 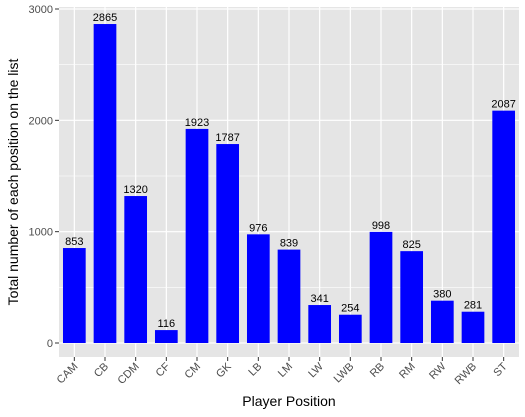 What do you see at coordinates (105, 18) in the screenshot?
I see `bar-value-label: 2865` at bounding box center [105, 18].